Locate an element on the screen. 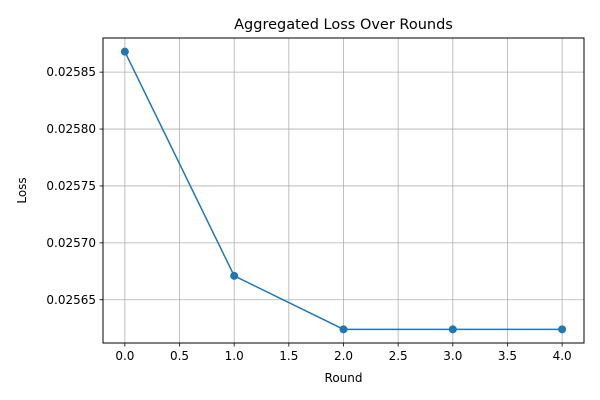 Image resolution: width=600 pixels, height=400 pixels. x-tick-label: 3.5 is located at coordinates (507, 356).